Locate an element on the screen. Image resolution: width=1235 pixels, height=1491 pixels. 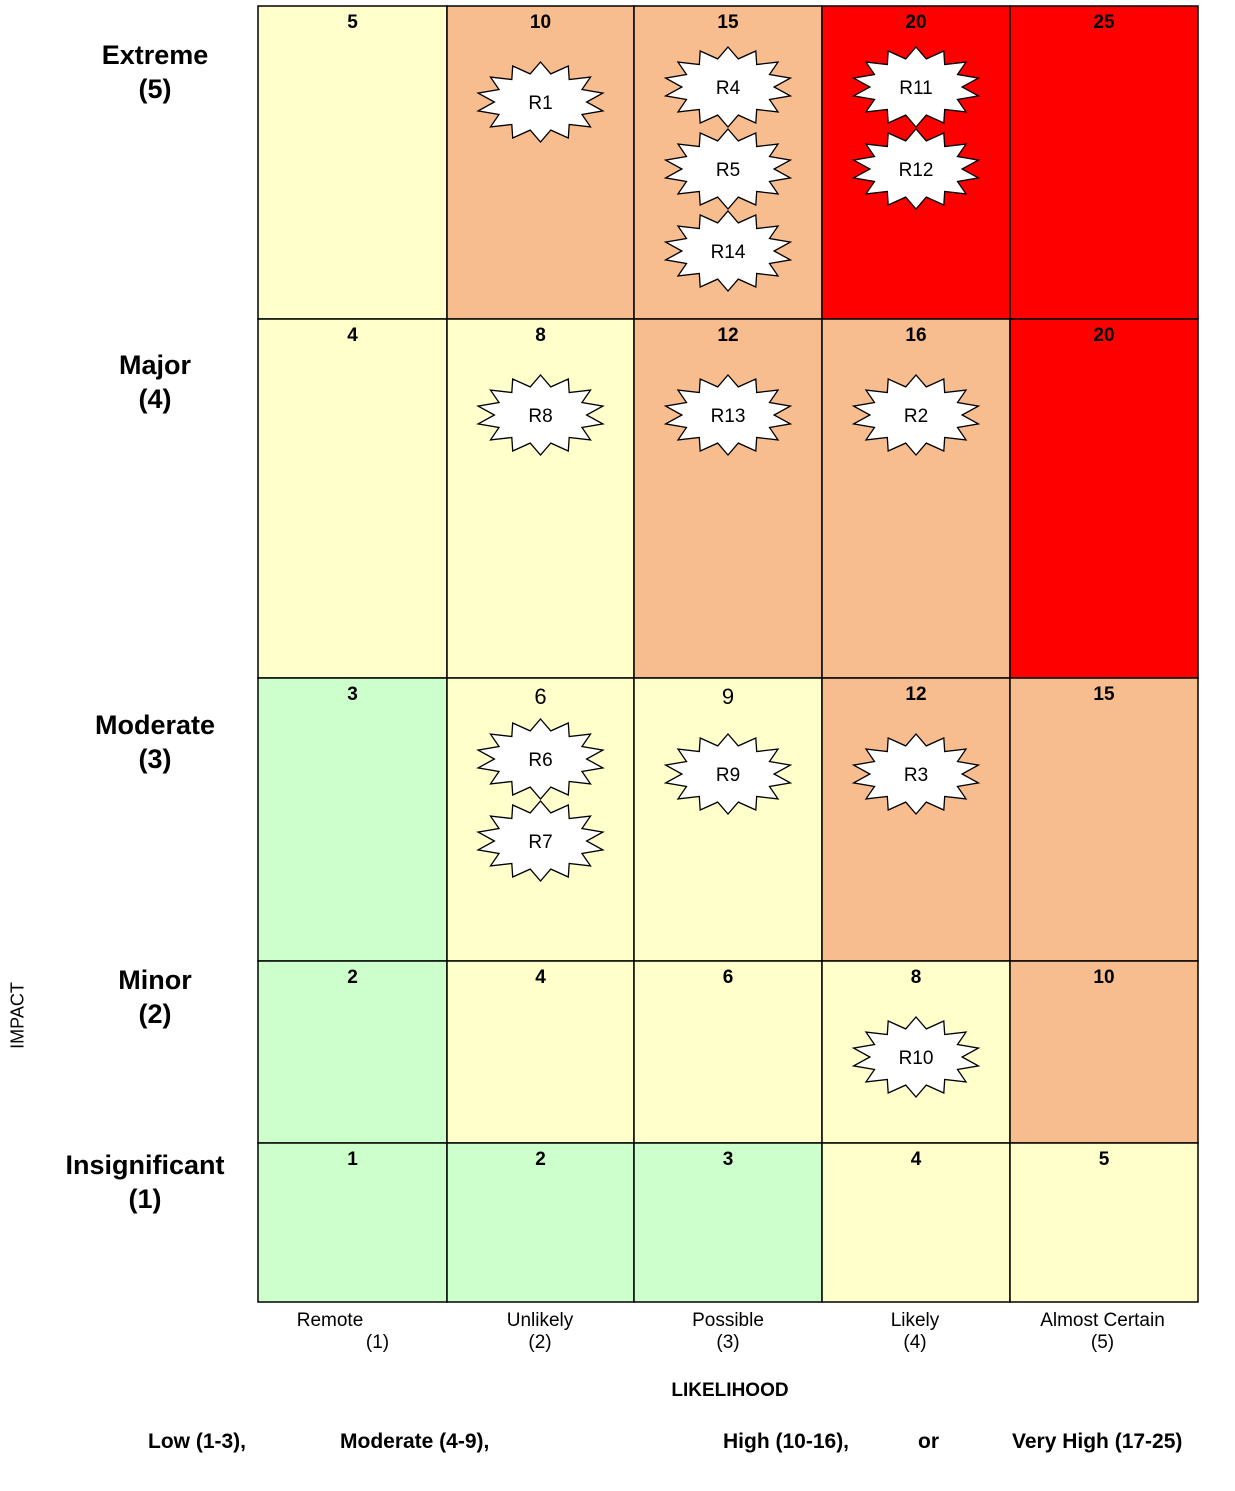
risk-label-r4: R4 is located at coordinates (728, 88).